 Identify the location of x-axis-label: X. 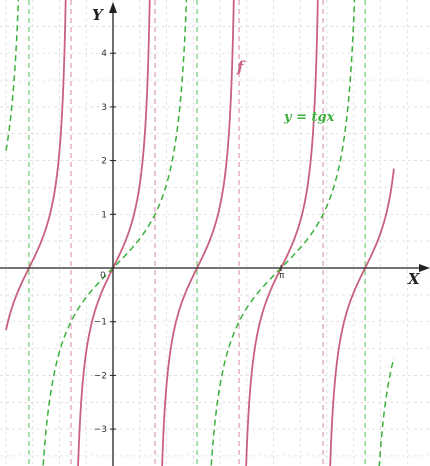
(414, 279).